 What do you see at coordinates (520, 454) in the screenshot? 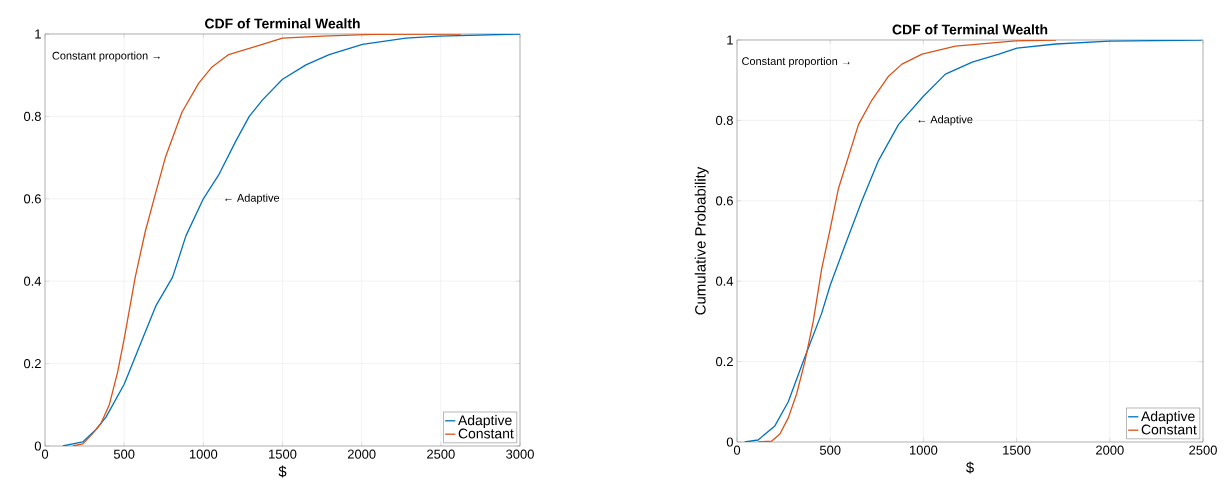
I see `x-tick-label: 3000` at bounding box center [520, 454].